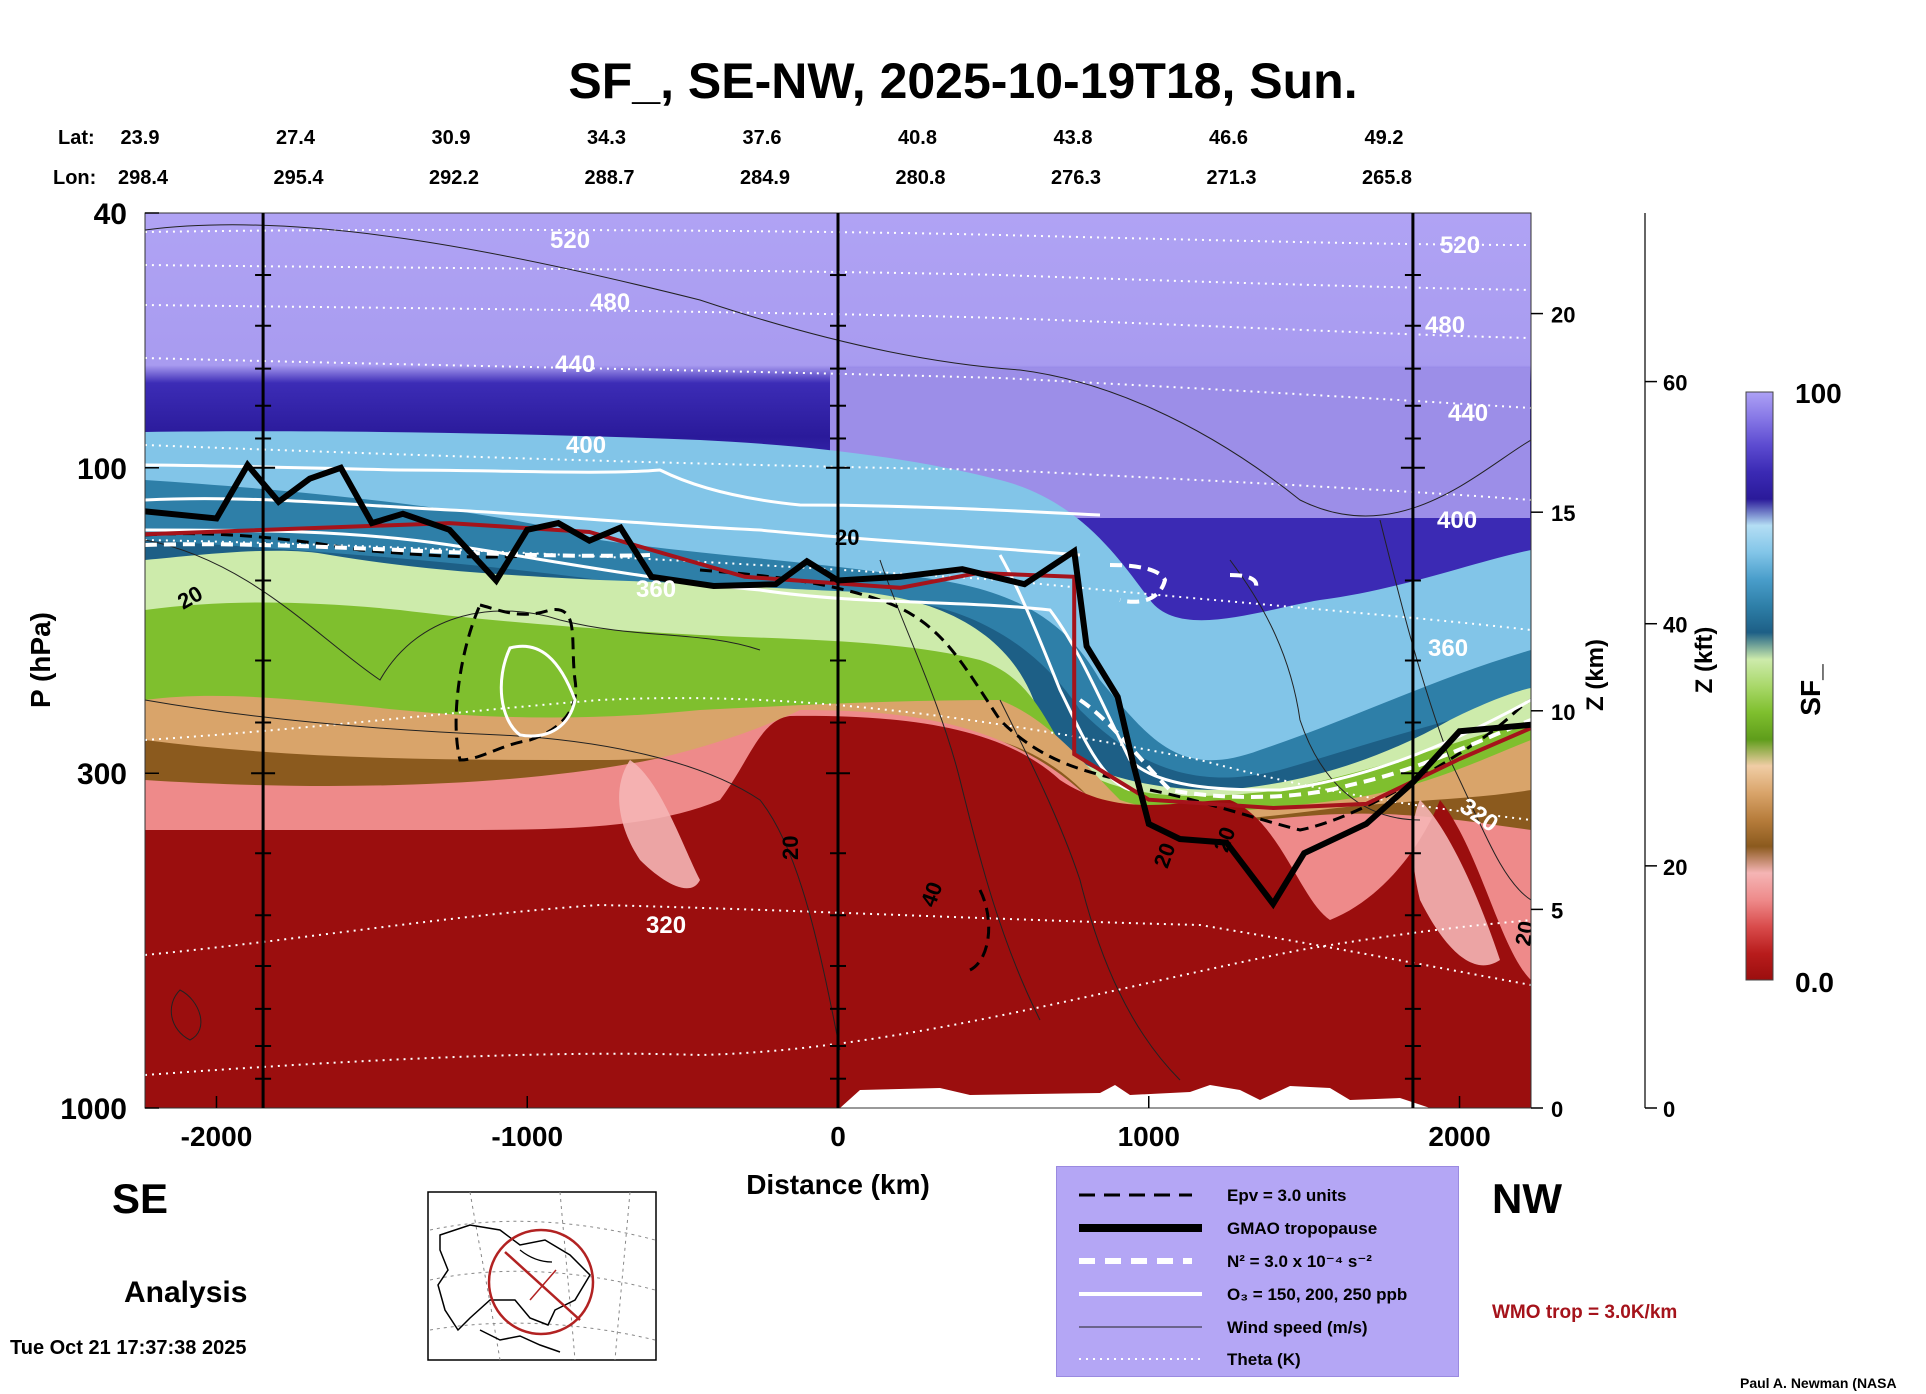 The width and height of the screenshot is (1926, 1394). What do you see at coordinates (298, 178) in the screenshot?
I see `lon-value: 295.4` at bounding box center [298, 178].